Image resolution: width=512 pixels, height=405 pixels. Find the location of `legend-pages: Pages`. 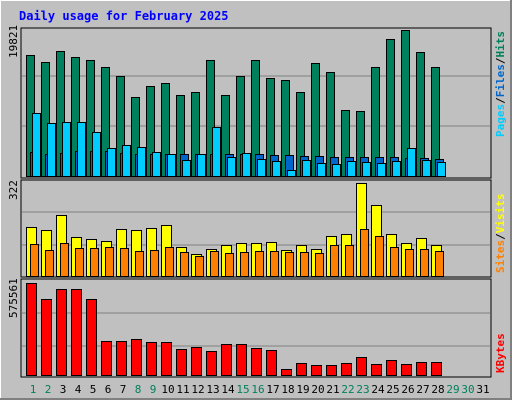

legend-pages: Pages is located at coordinates (500, 120).